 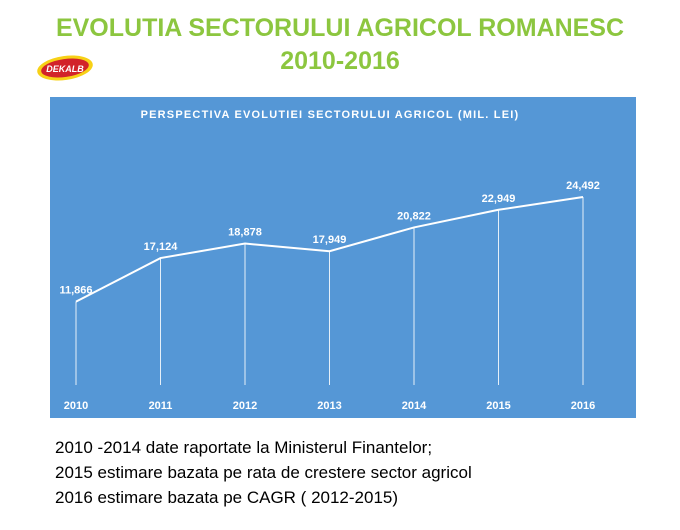 I want to click on logo-shape, so click(x=65, y=68).